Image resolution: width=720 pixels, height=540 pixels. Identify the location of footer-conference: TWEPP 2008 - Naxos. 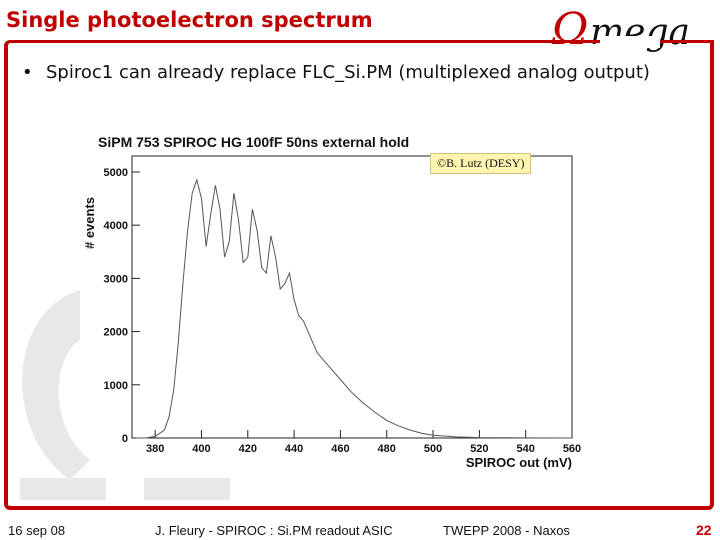
(506, 530).